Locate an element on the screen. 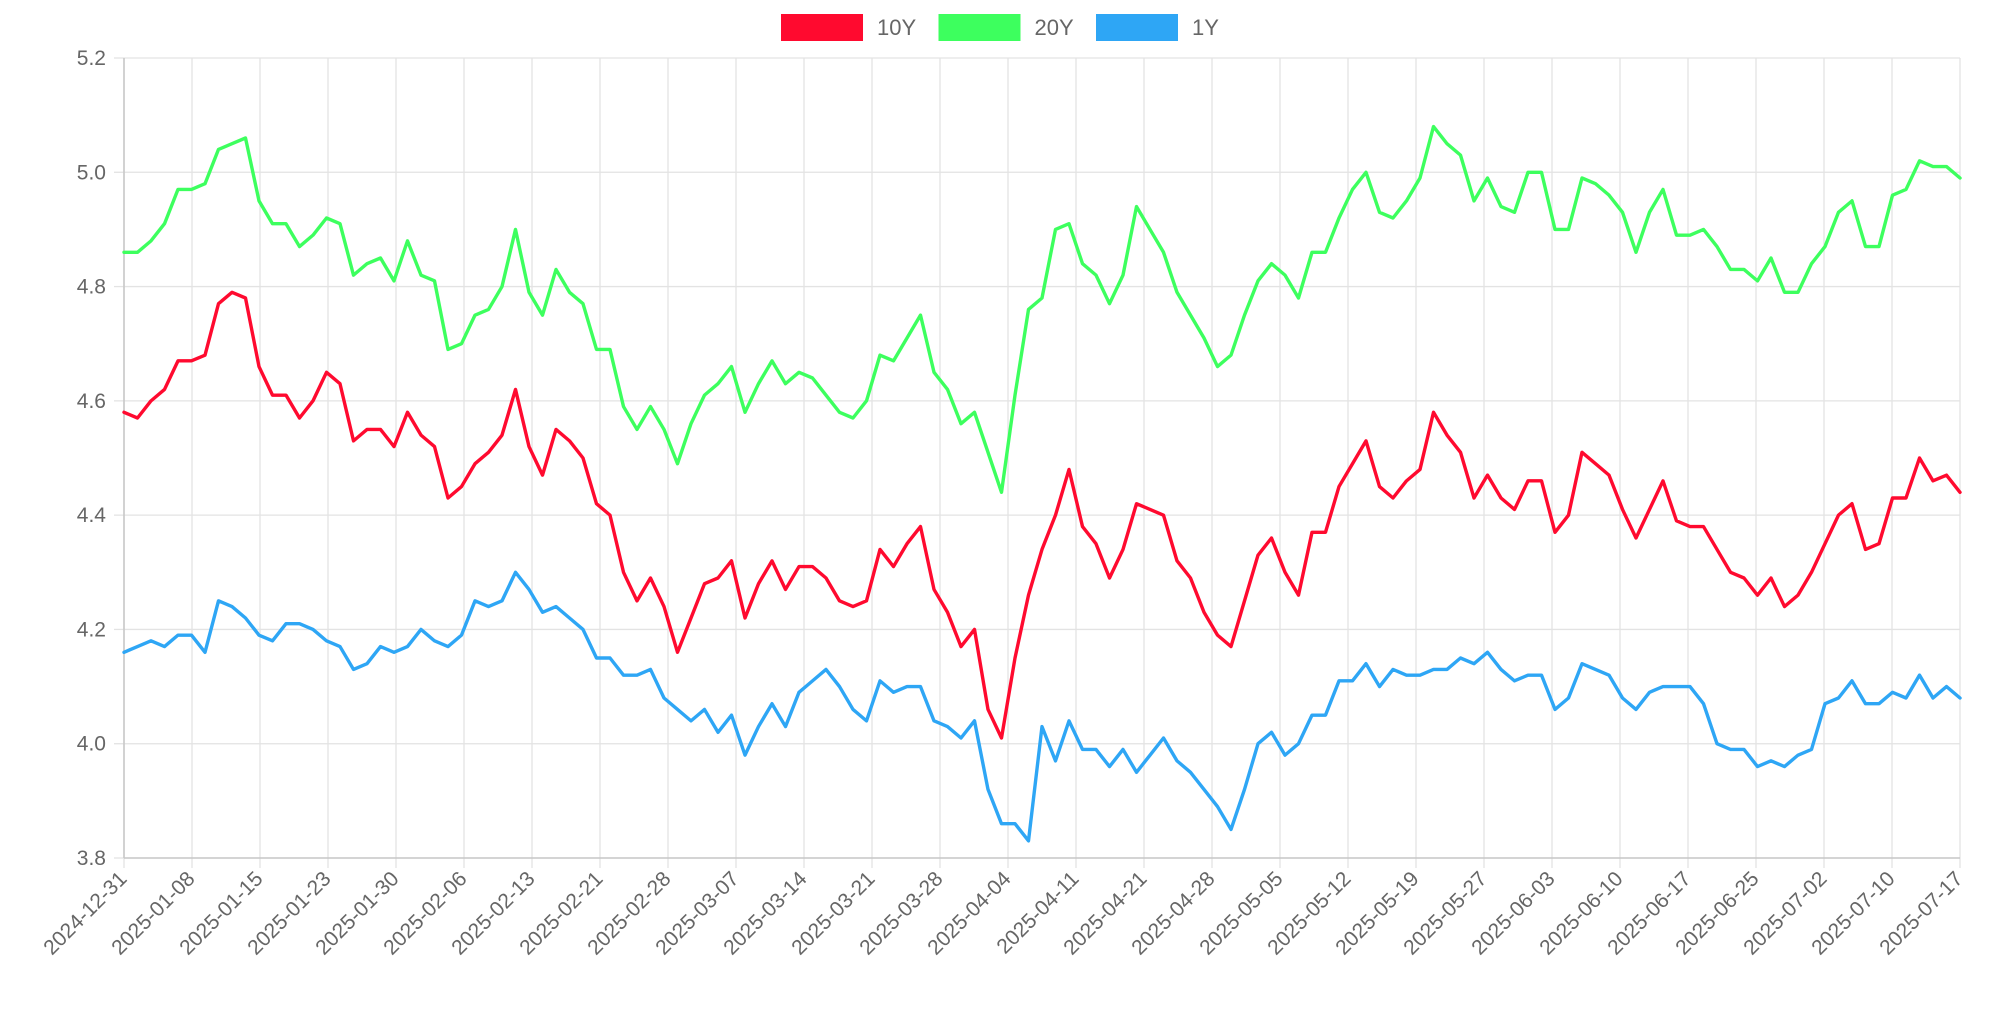 Image resolution: width=1999 pixels, height=1027 pixels. y-tick-label: 4.4 is located at coordinates (92, 515).